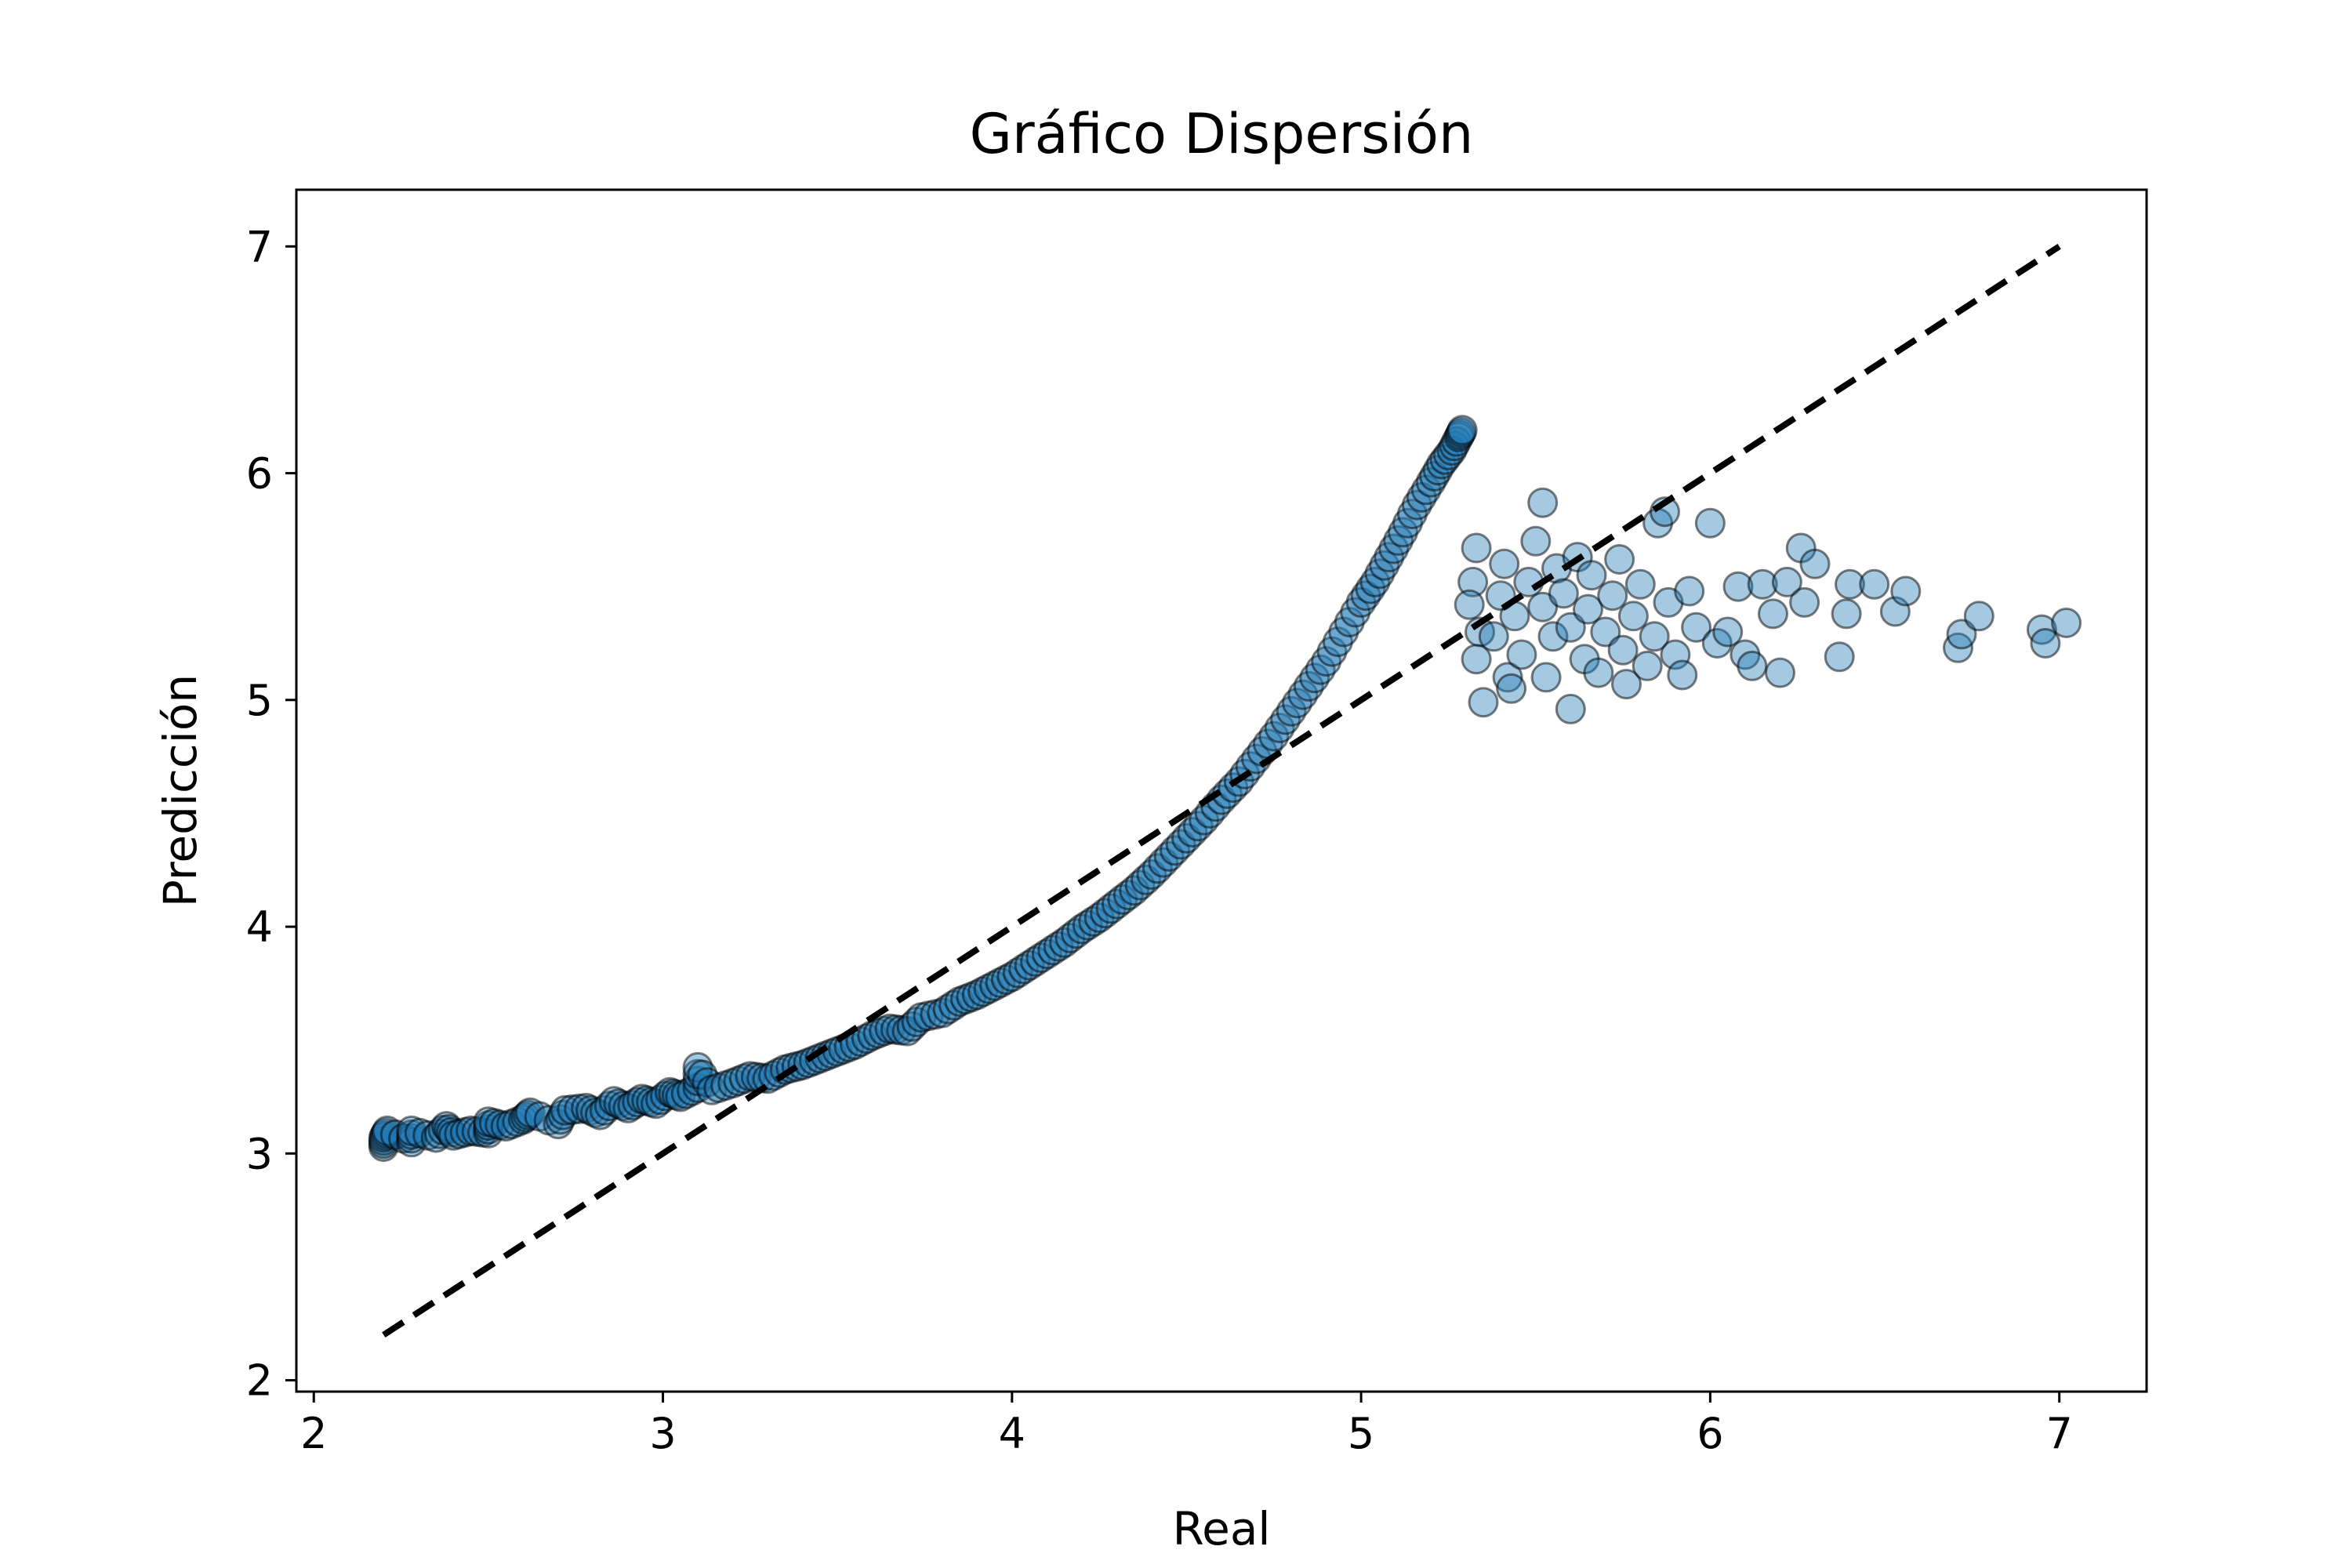 This screenshot has width=2352, height=1568. What do you see at coordinates (259, 1153) in the screenshot?
I see `y-tick-label: 3` at bounding box center [259, 1153].